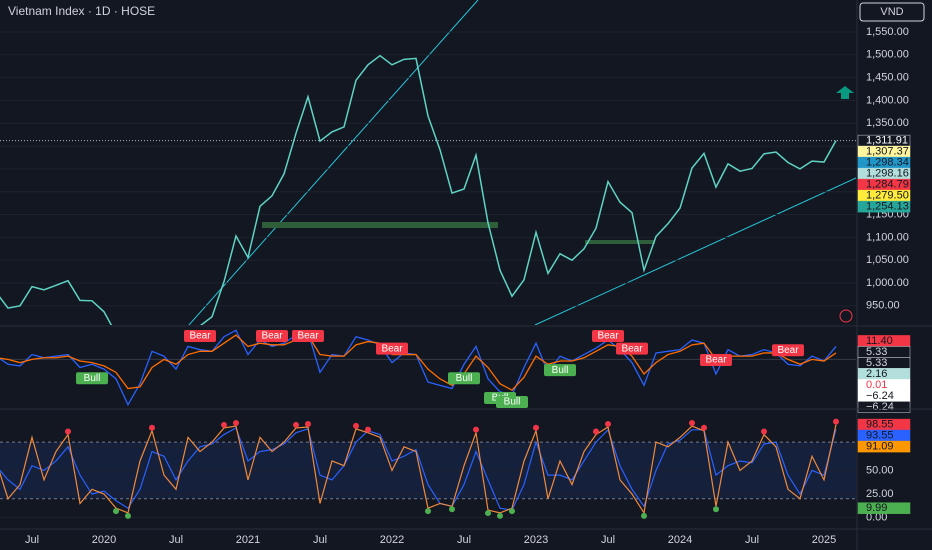  What do you see at coordinates (887, 196) in the screenshot?
I see `price-label: 1,279.50` at bounding box center [887, 196].